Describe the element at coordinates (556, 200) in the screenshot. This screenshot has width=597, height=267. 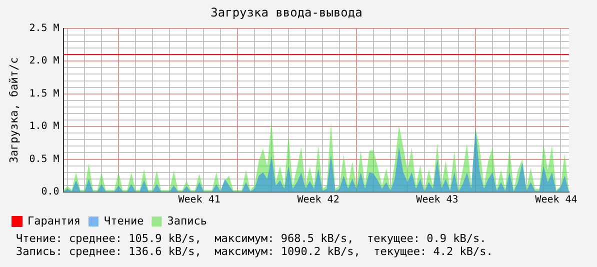
I see `x-tick-label: Week 44` at that location.